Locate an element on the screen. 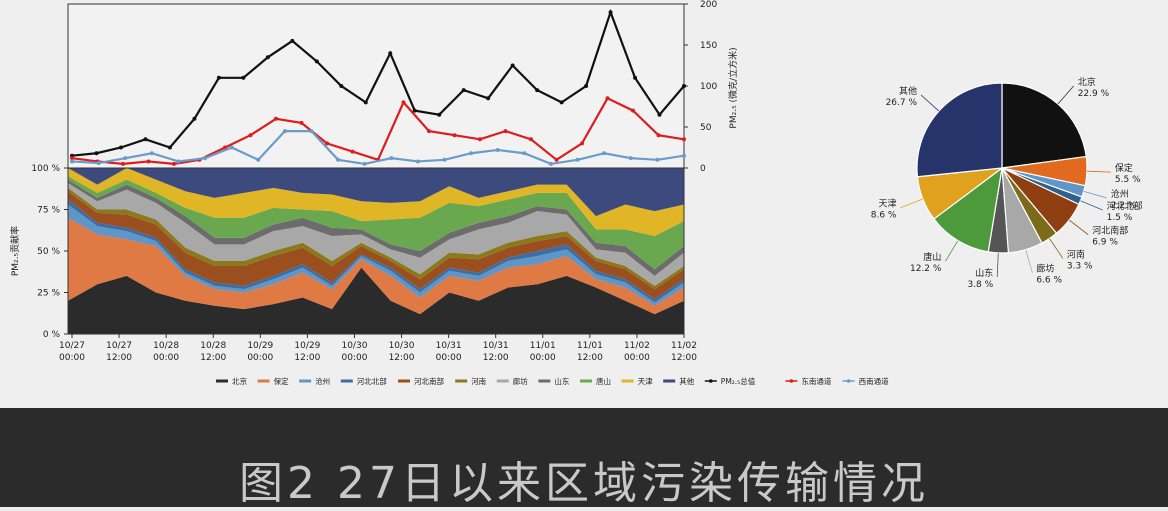 Image resolution: width=1168 pixels, height=511 pixels. left-tick-label: 50 % is located at coordinates (48, 252).